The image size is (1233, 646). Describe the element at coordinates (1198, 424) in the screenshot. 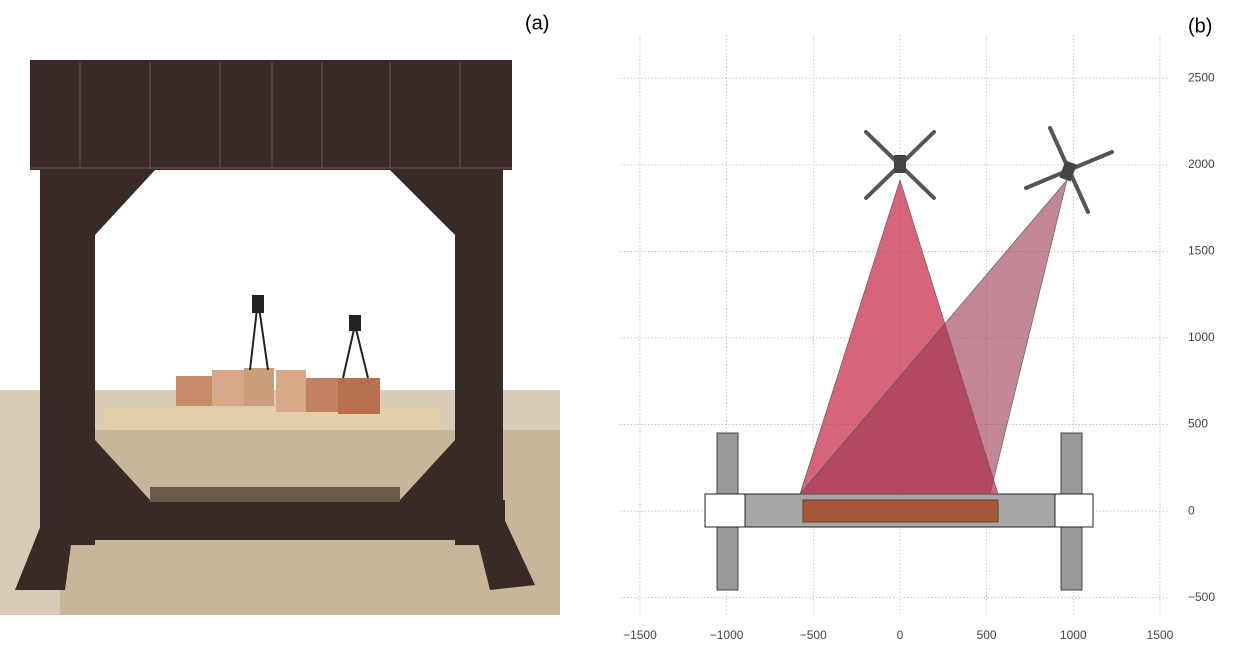

I see `y-tick-label: 500` at that location.